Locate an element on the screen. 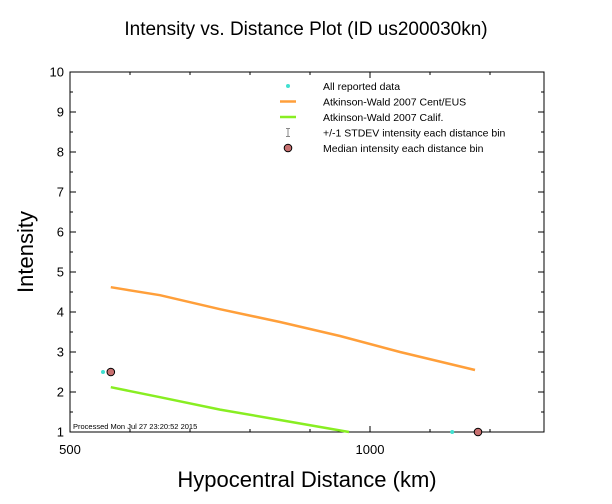  cent-eus-curve is located at coordinates (293, 328).